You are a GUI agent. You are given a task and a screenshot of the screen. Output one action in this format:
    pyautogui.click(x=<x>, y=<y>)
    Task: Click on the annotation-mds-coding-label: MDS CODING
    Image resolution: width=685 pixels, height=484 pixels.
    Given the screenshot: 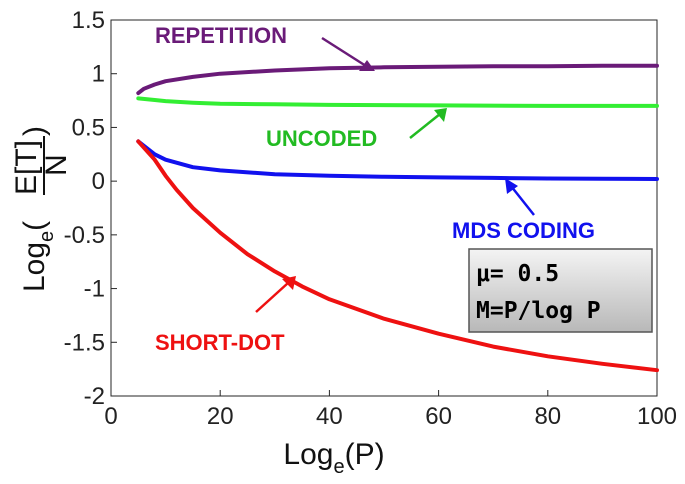 What is the action you would take?
    pyautogui.click(x=523, y=230)
    